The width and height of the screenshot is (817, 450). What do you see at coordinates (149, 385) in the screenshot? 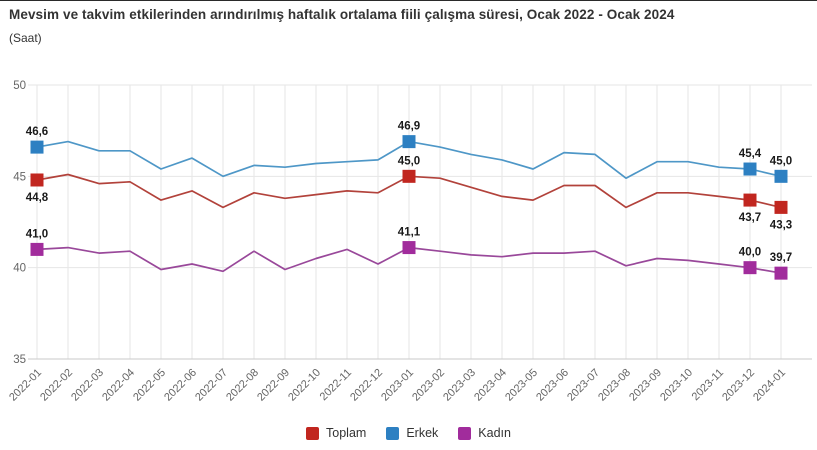
I see `x-axis-label: 2022-05` at bounding box center [149, 385].